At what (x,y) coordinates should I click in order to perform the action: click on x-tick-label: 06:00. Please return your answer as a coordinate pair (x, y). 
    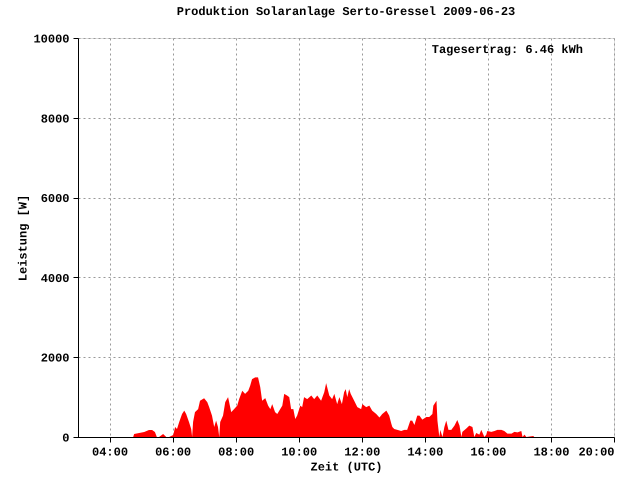
    Looking at the image, I should click on (173, 453).